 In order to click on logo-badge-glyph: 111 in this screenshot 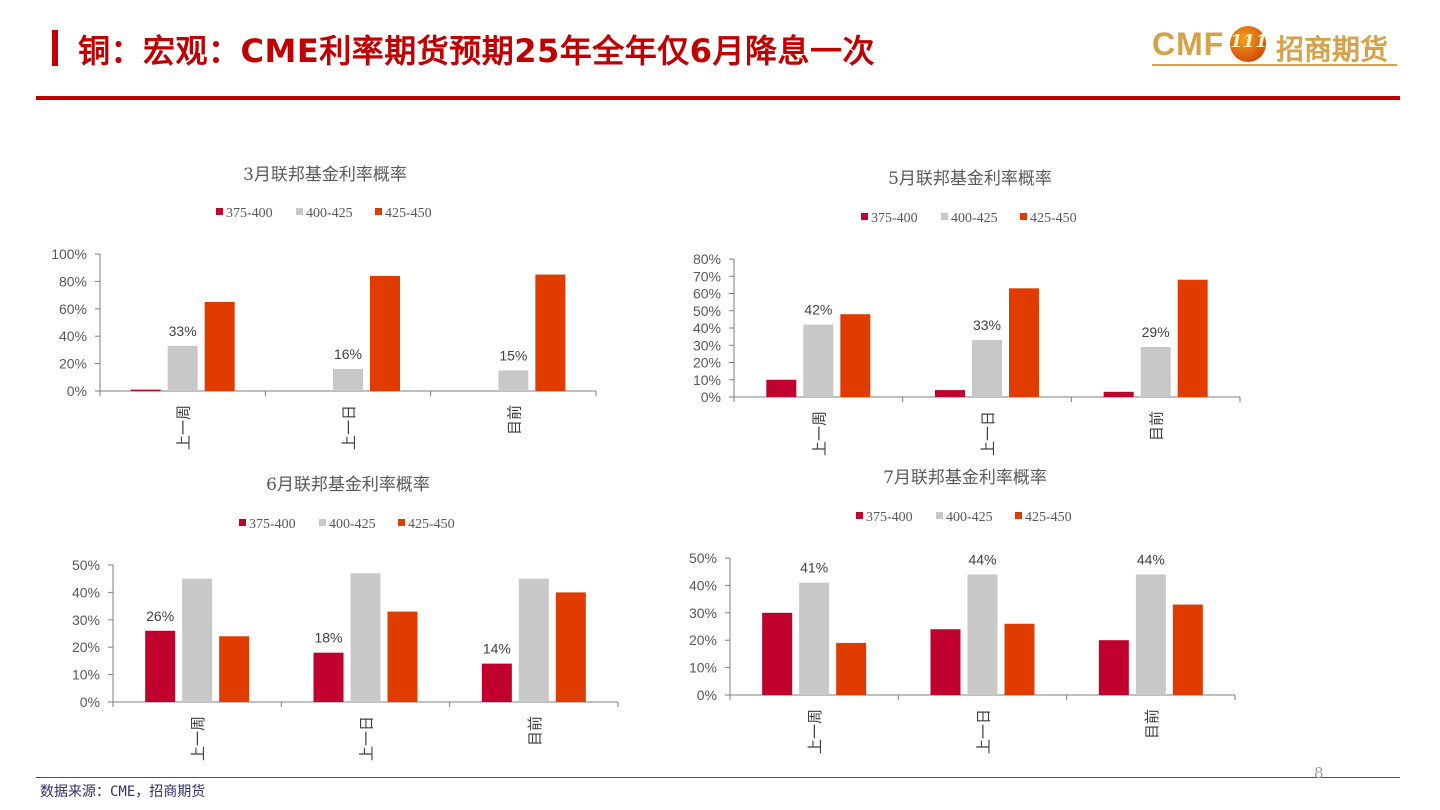, I will do `click(1249, 41)`.